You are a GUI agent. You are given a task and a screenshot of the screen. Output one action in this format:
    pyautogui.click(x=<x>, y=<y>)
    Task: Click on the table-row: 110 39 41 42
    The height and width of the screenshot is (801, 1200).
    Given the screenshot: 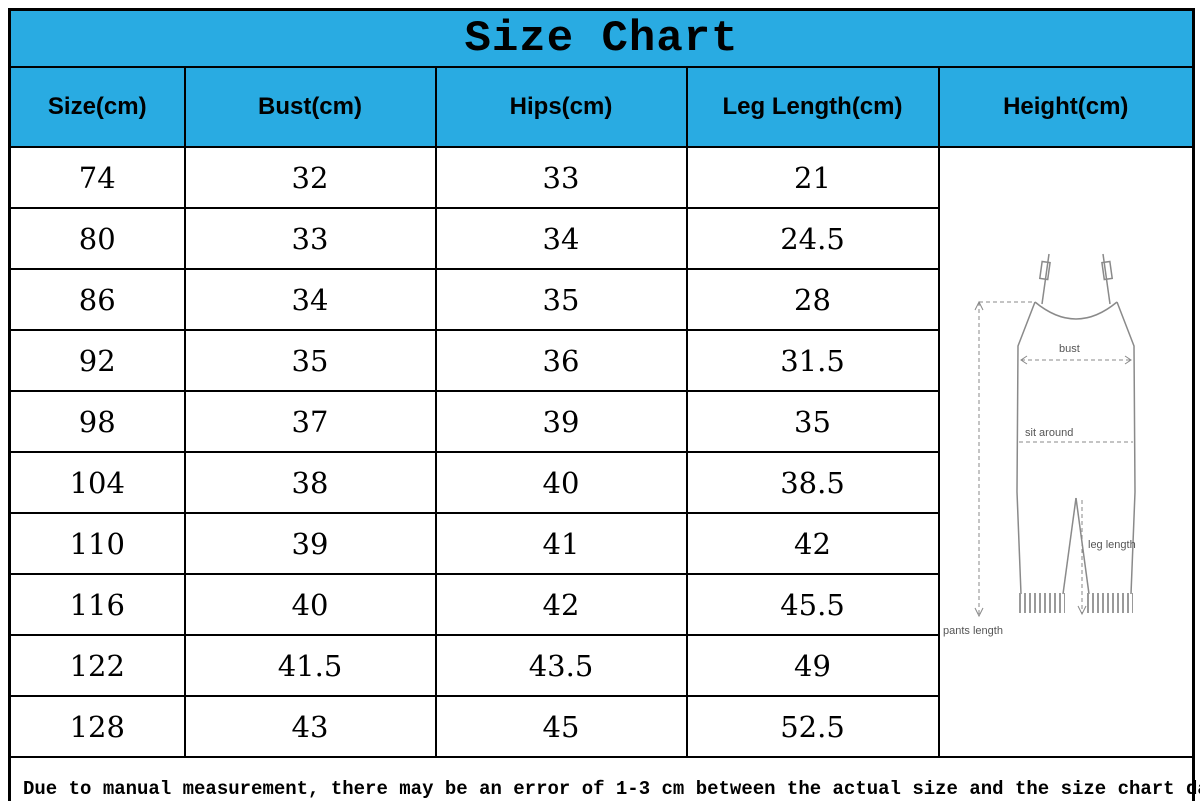 What is the action you would take?
    pyautogui.click(x=601, y=543)
    